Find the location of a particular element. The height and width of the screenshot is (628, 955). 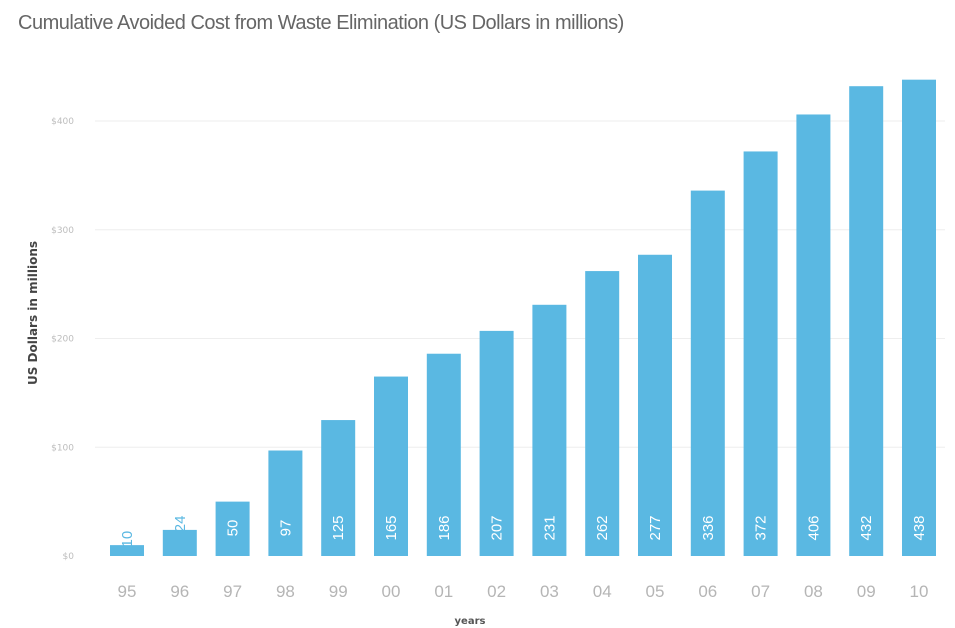

data-label: 125 is located at coordinates (338, 527).